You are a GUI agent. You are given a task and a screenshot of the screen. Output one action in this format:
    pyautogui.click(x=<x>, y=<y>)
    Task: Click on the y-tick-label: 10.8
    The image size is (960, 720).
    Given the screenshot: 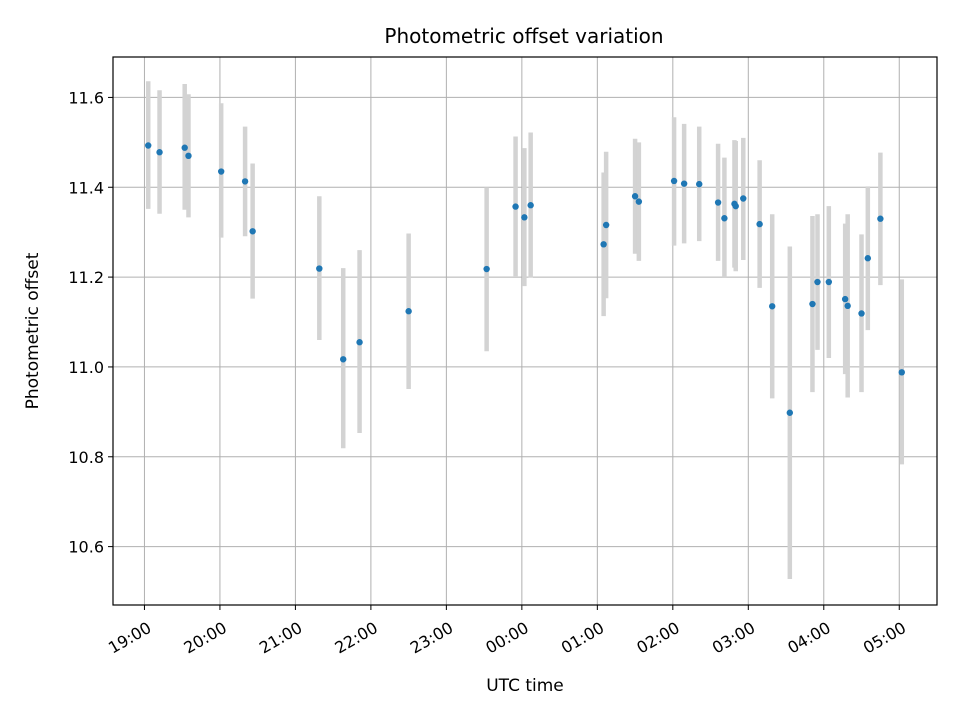 What is the action you would take?
    pyautogui.click(x=86, y=457)
    